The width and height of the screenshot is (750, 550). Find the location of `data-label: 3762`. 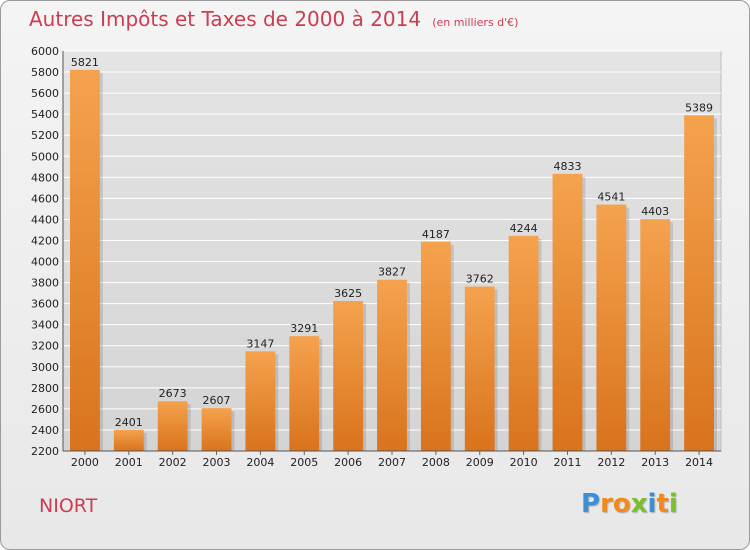

data-label: 3762 is located at coordinates (480, 279).